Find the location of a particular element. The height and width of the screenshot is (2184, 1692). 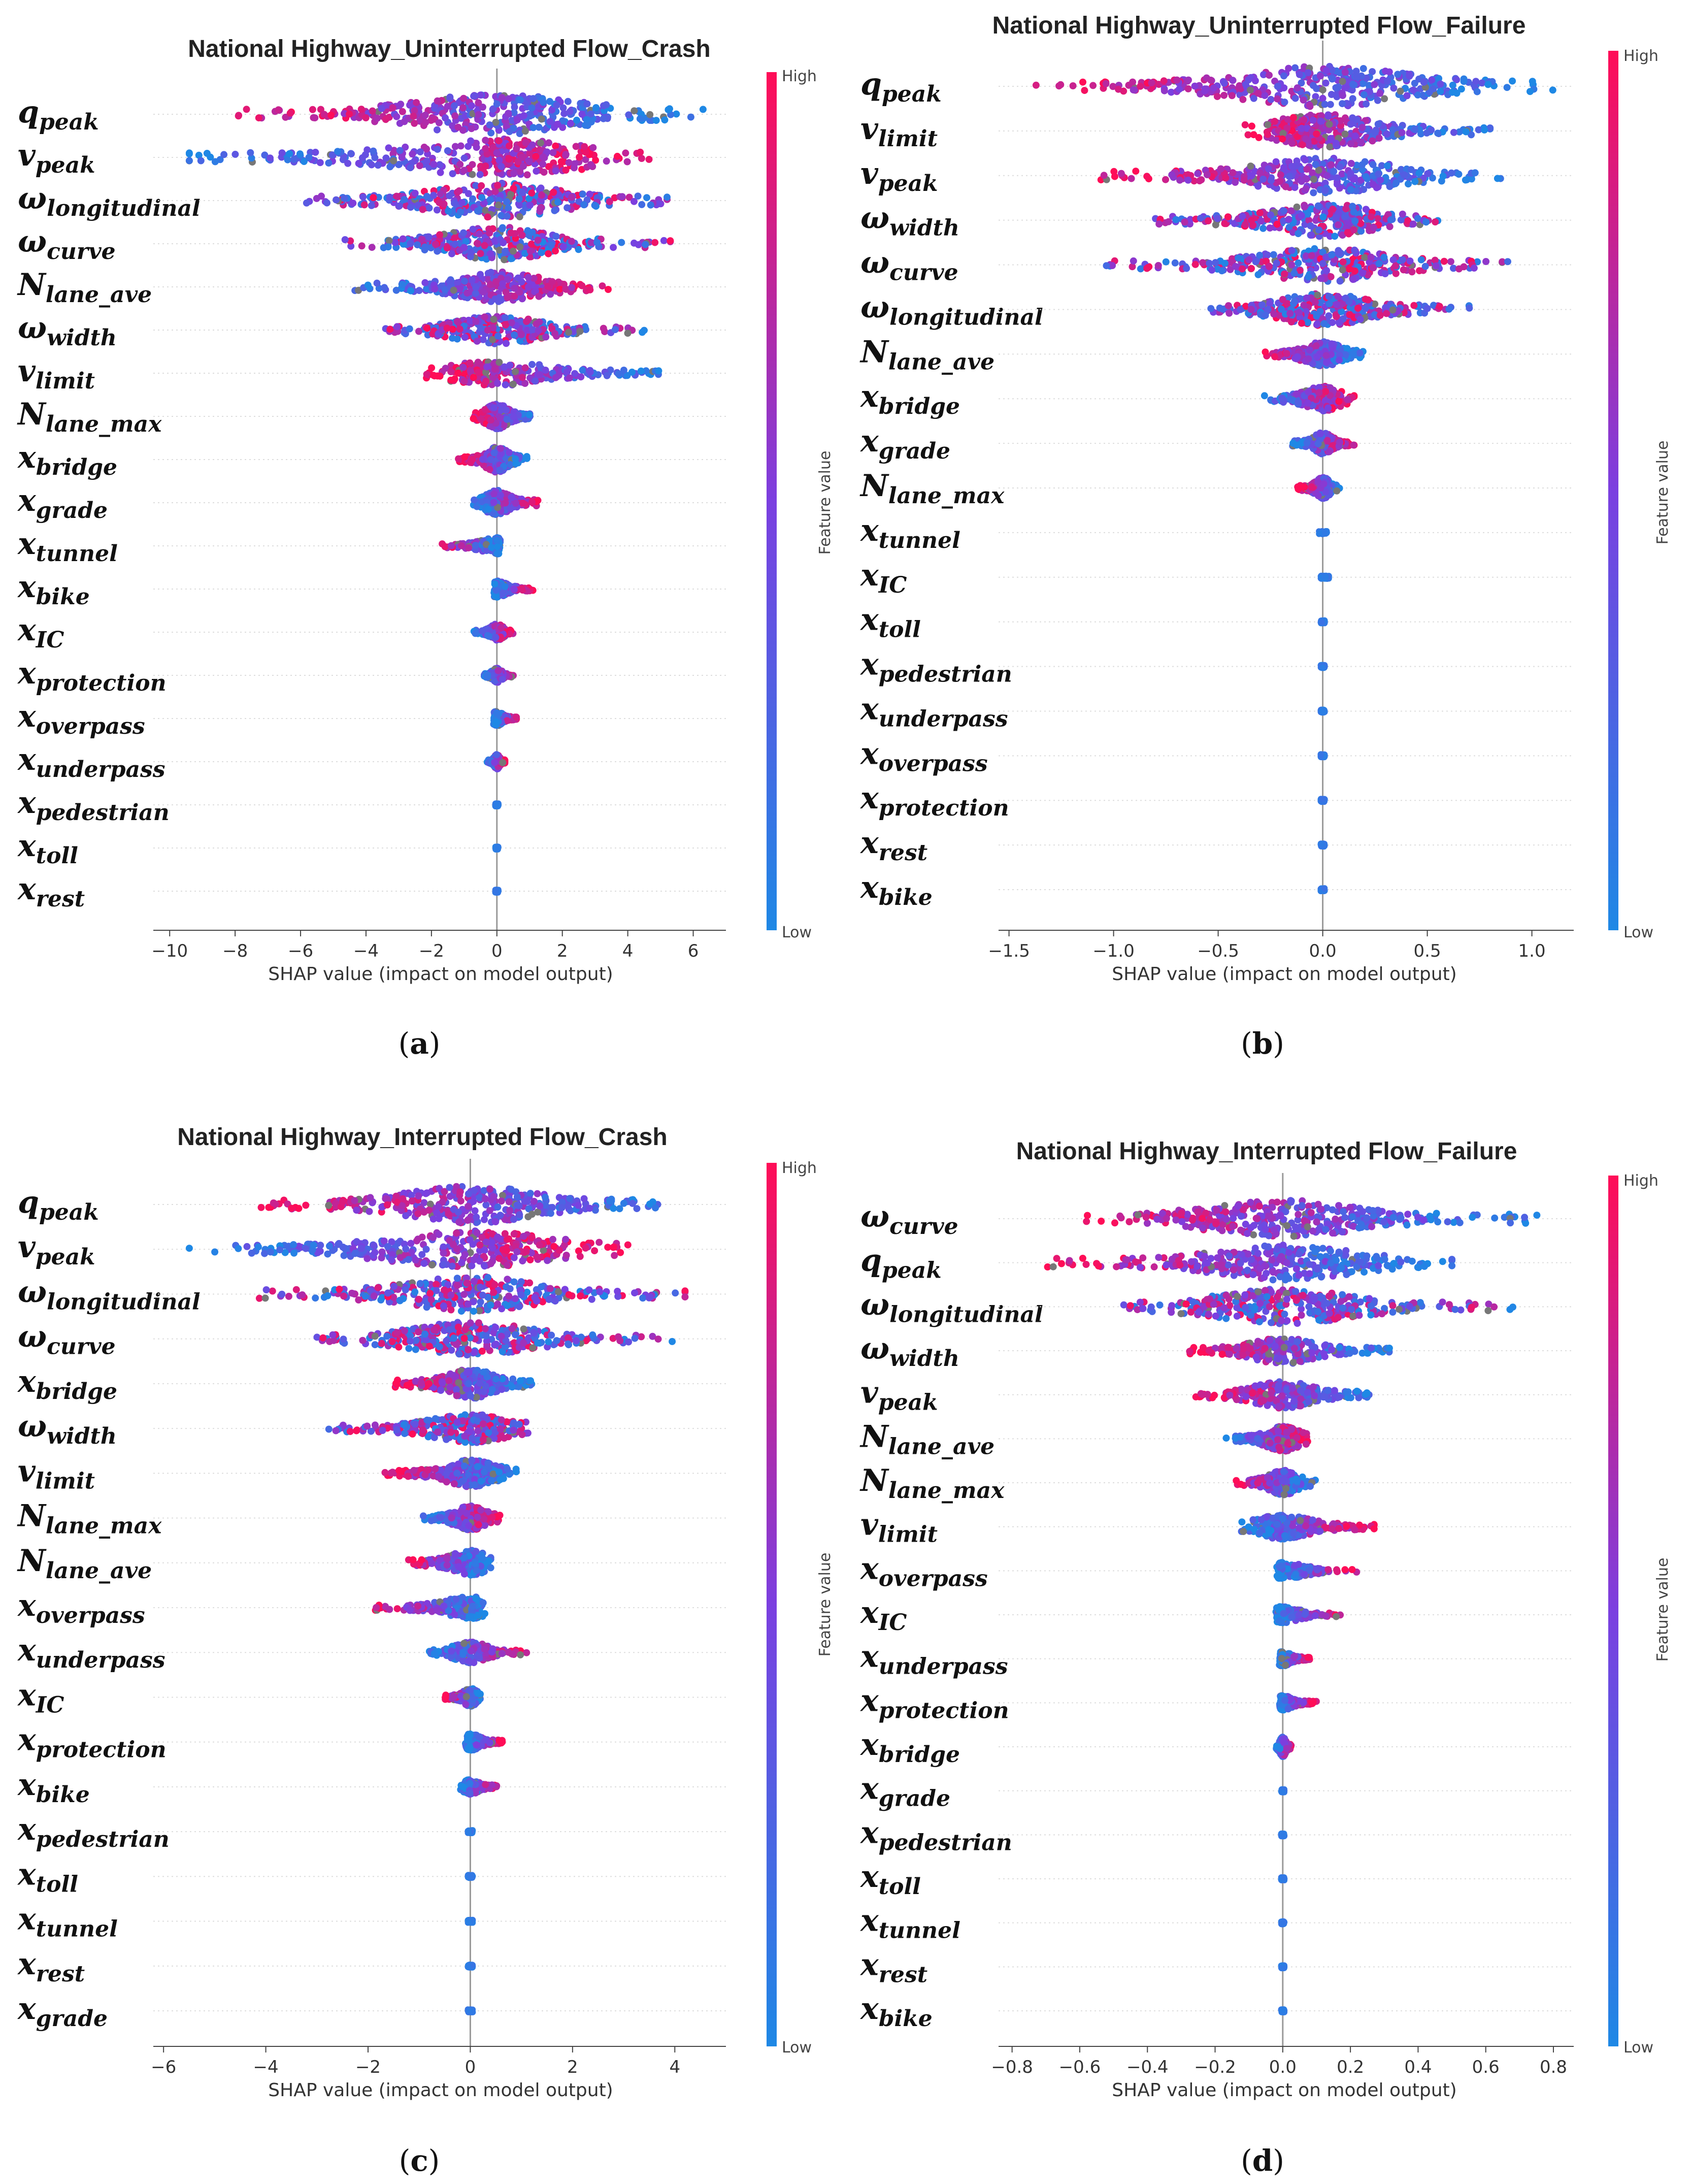

feature-label-subscript: bike is located at coordinates (906, 897).